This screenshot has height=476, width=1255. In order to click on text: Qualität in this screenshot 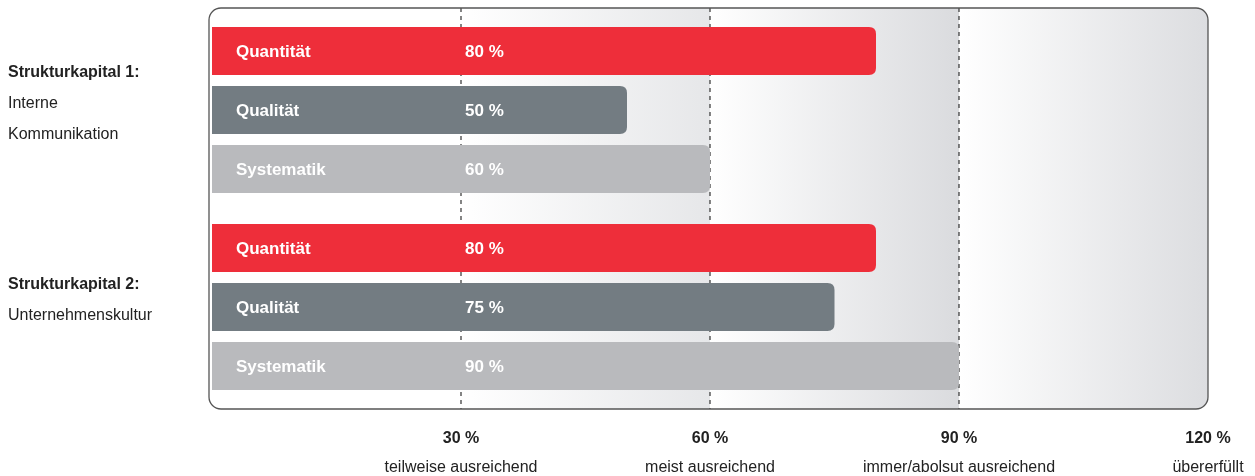, I will do `click(268, 307)`.